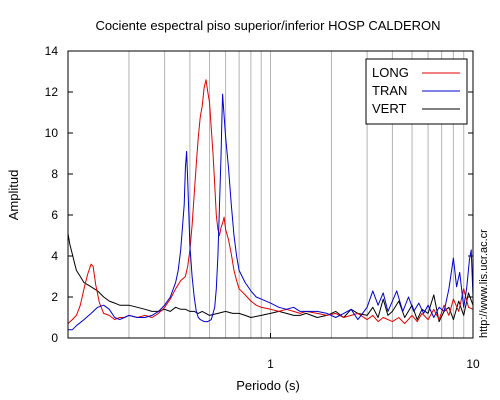 The width and height of the screenshot is (500, 400). What do you see at coordinates (270, 364) in the screenshot?
I see `x-tick-label: 1` at bounding box center [270, 364].